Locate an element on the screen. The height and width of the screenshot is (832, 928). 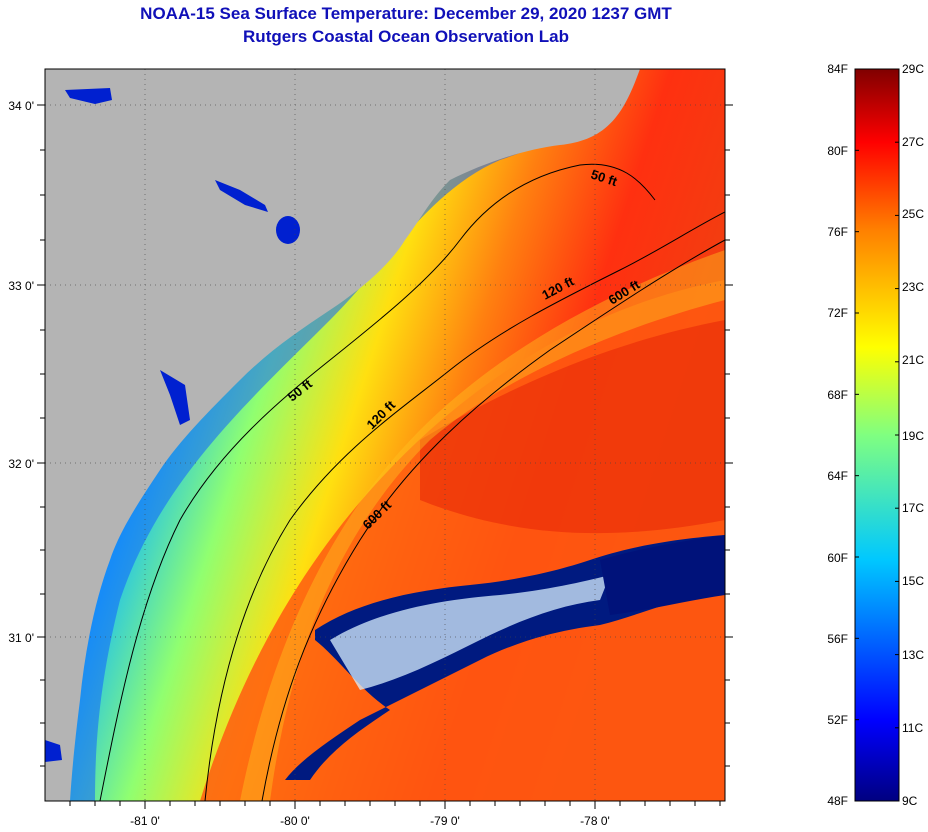
colorbar-fahrenheit-label: 76F is located at coordinates (837, 232).